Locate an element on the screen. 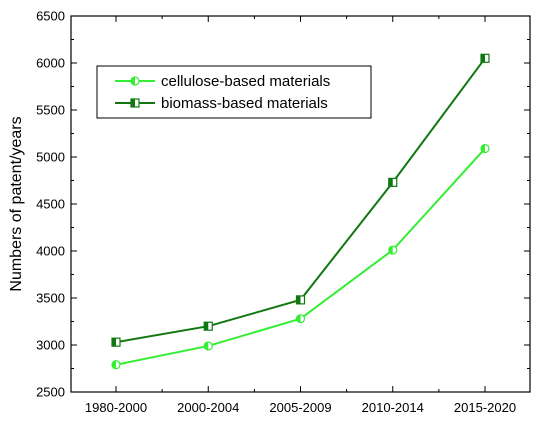  legend-label: cellulose-based materials is located at coordinates (245, 81).